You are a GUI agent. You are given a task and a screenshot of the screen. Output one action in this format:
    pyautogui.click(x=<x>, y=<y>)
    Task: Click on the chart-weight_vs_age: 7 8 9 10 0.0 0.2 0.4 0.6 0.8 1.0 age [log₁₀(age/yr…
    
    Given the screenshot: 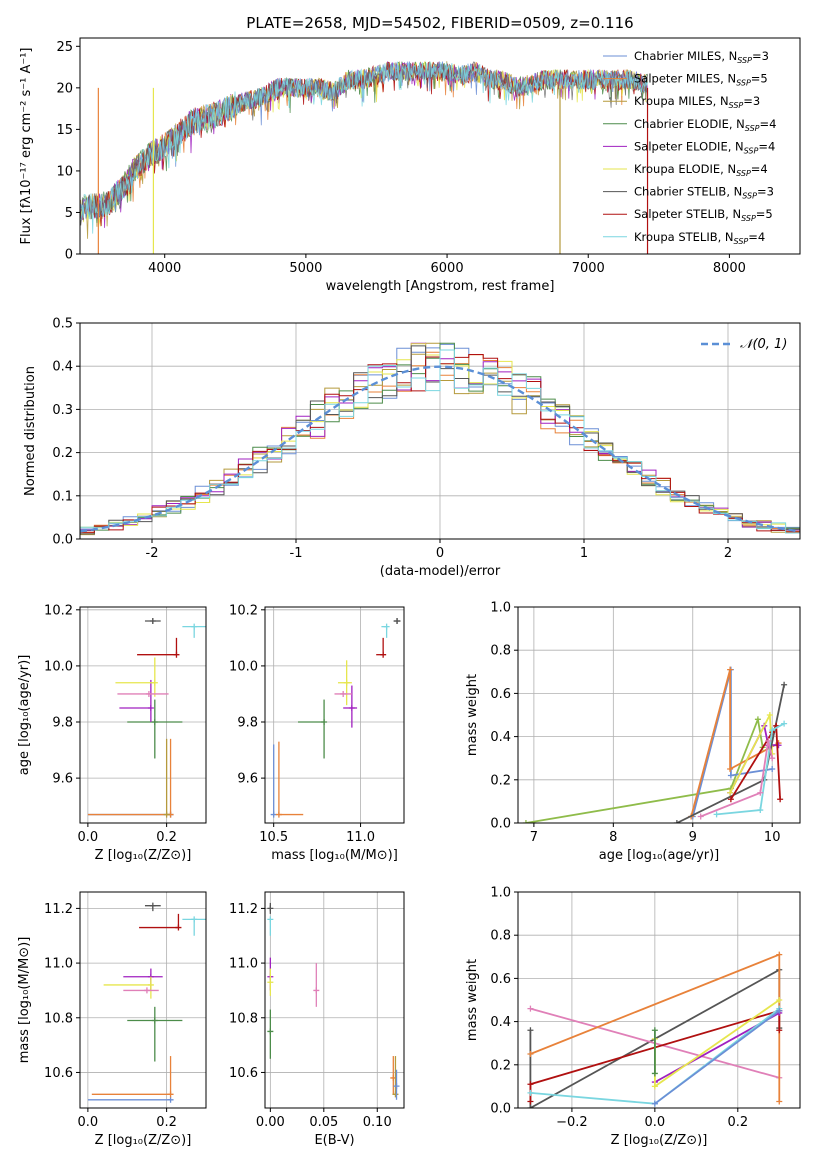 What is the action you would take?
    pyautogui.click(x=633, y=732)
    